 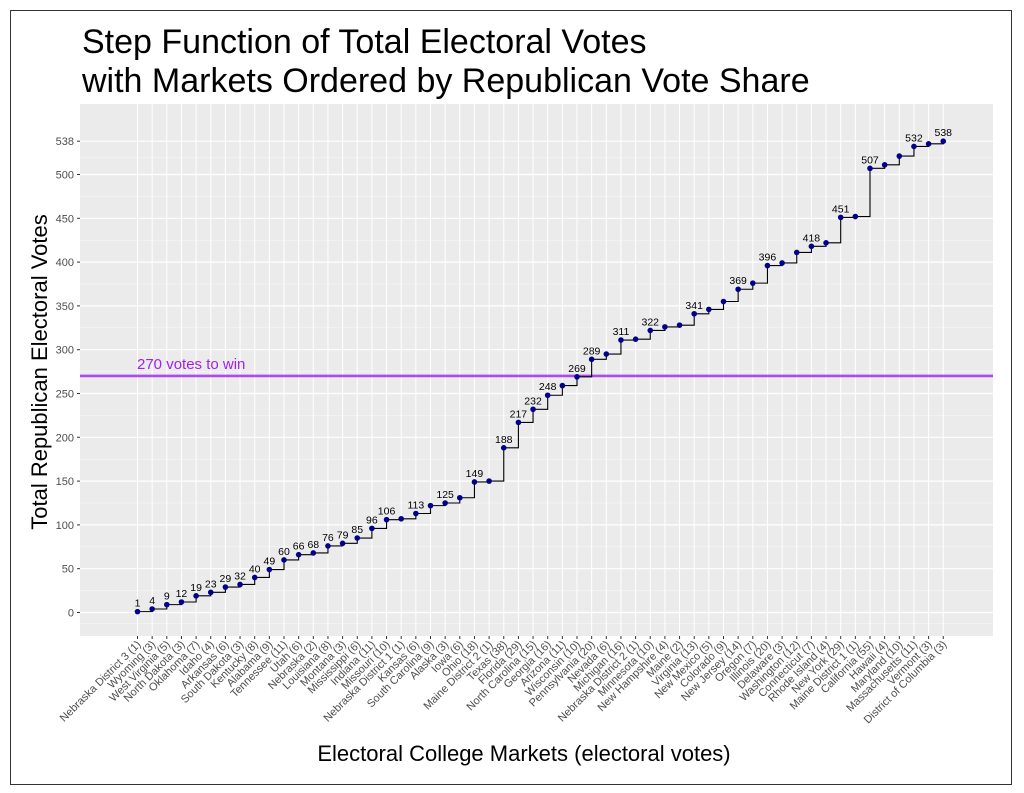 What do you see at coordinates (504, 440) in the screenshot?
I see `data-label: 188` at bounding box center [504, 440].